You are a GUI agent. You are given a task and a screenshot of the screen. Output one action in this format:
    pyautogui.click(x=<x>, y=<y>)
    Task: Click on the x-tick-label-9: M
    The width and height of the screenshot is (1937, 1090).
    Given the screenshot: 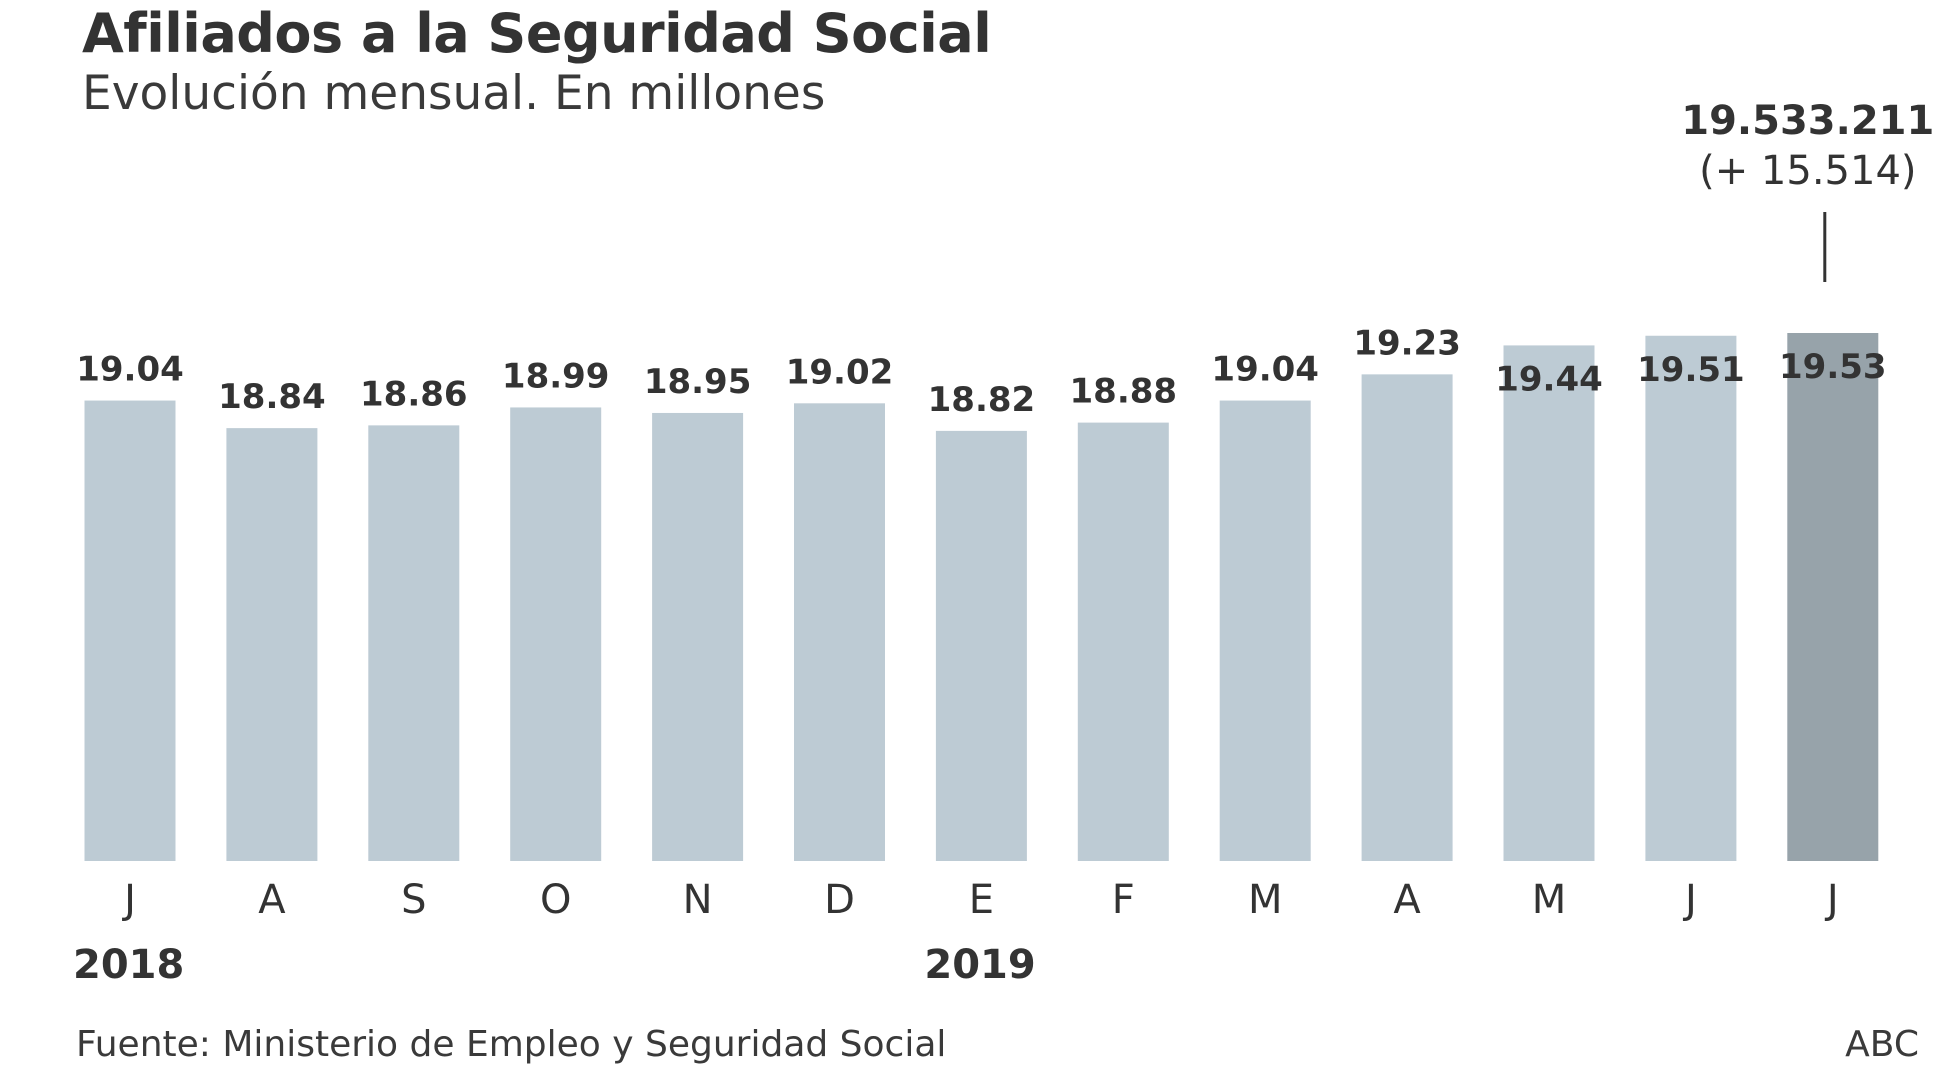 What is the action you would take?
    pyautogui.click(x=1265, y=900)
    